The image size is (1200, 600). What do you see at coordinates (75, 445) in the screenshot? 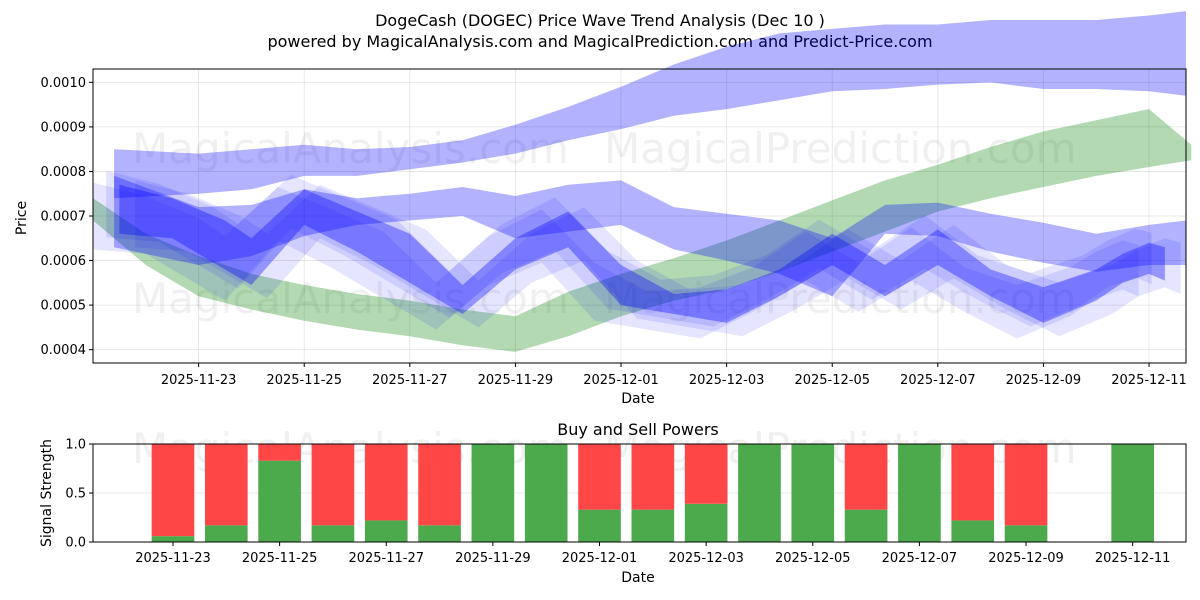
I see `signal-y-tick-label: 1.0` at bounding box center [75, 445].